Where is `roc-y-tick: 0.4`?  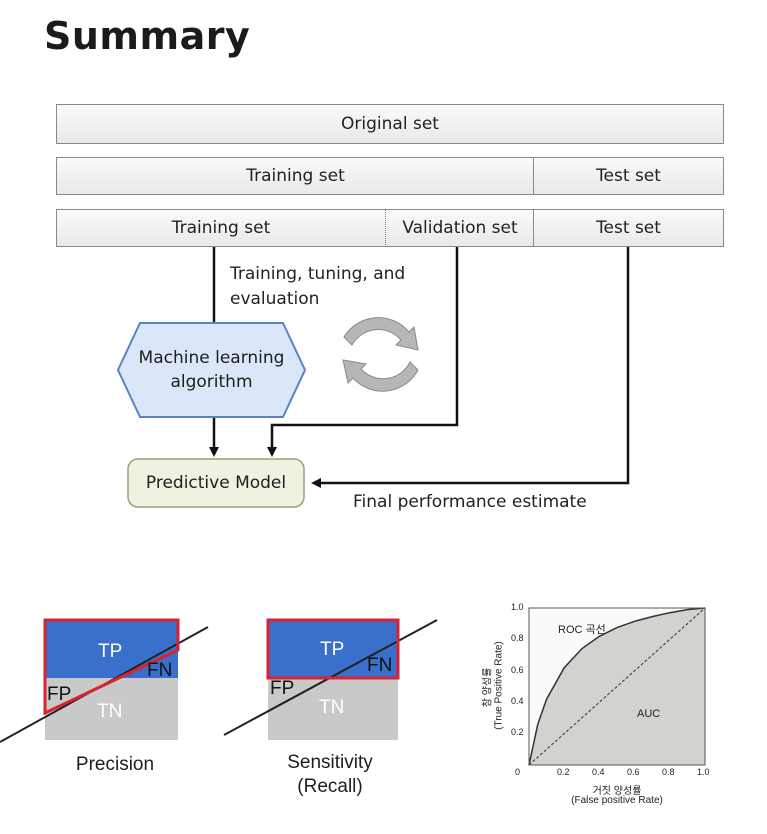 roc-y-tick: 0.4 is located at coordinates (517, 701).